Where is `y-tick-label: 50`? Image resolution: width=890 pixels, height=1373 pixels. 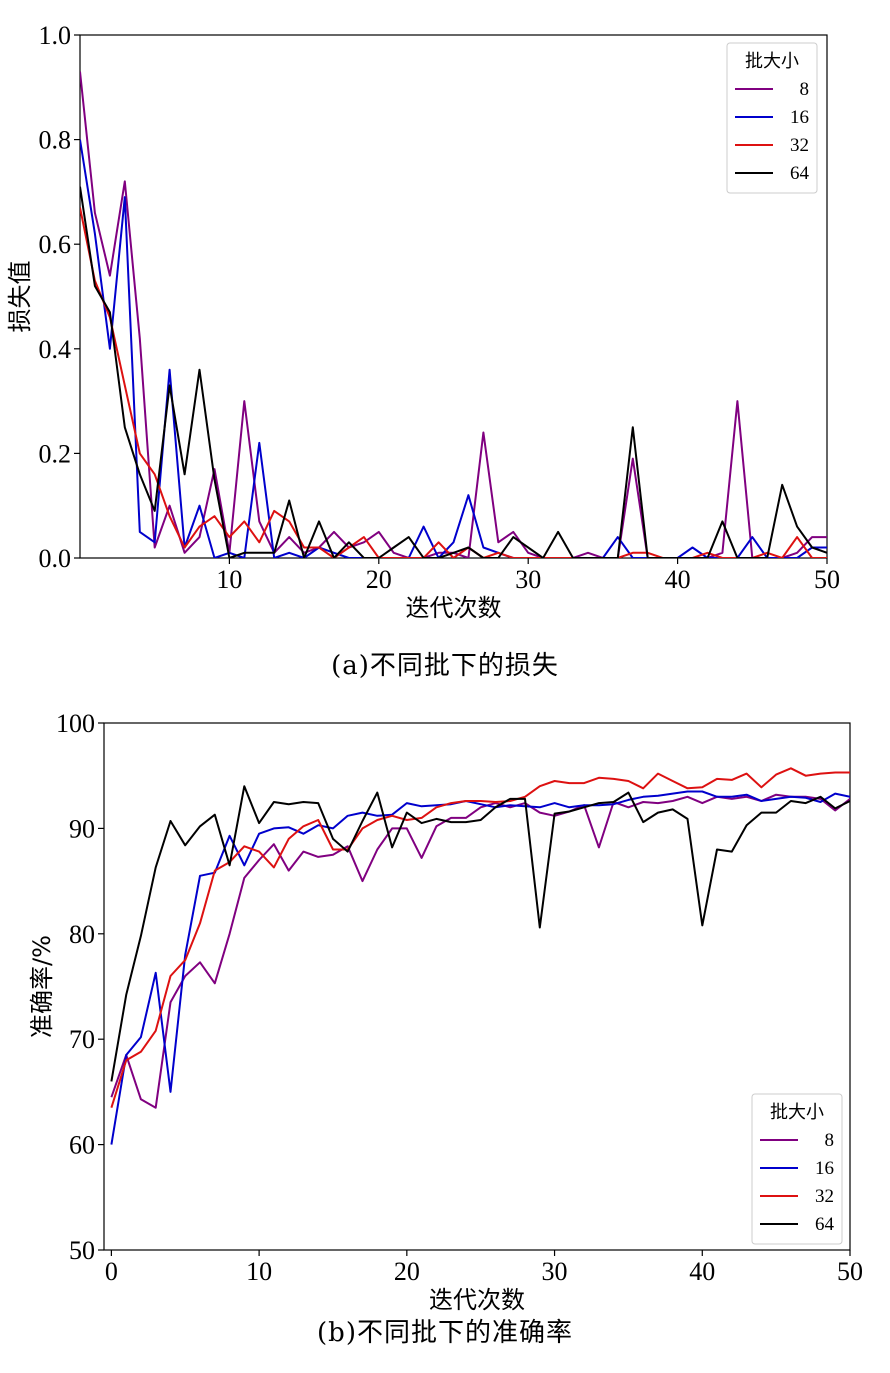 y-tick-label: 50 is located at coordinates (82, 1250).